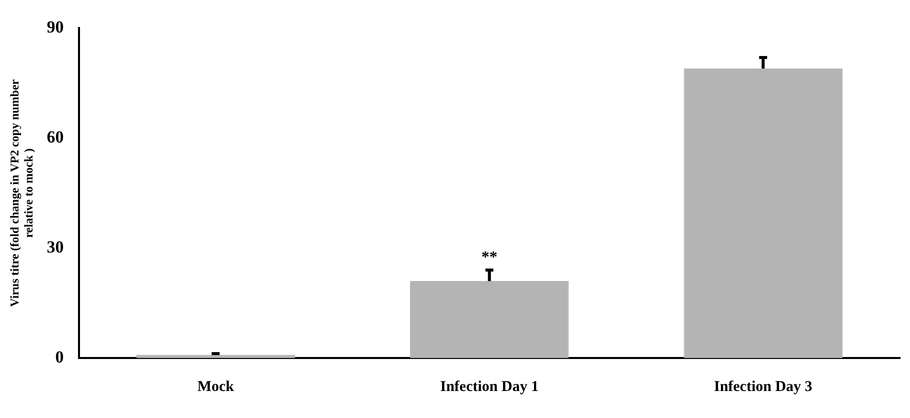 The height and width of the screenshot is (418, 910). Describe the element at coordinates (59, 356) in the screenshot. I see `y-tick-label: 0` at that location.